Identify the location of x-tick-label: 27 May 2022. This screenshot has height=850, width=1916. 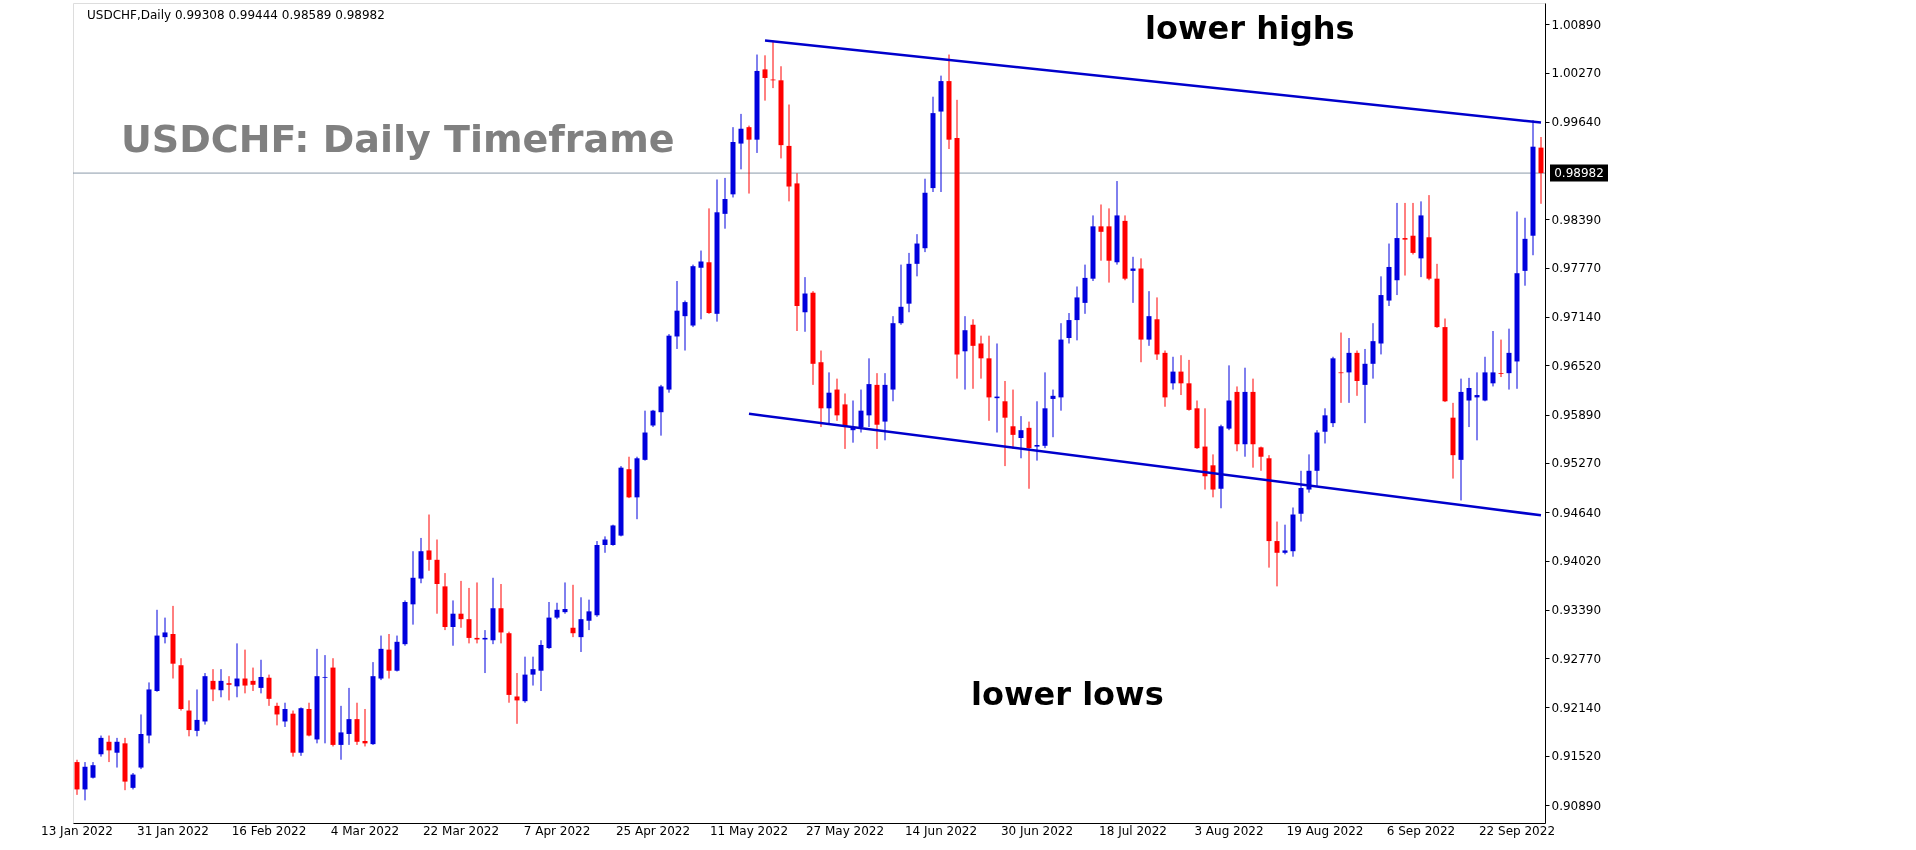
(845, 830).